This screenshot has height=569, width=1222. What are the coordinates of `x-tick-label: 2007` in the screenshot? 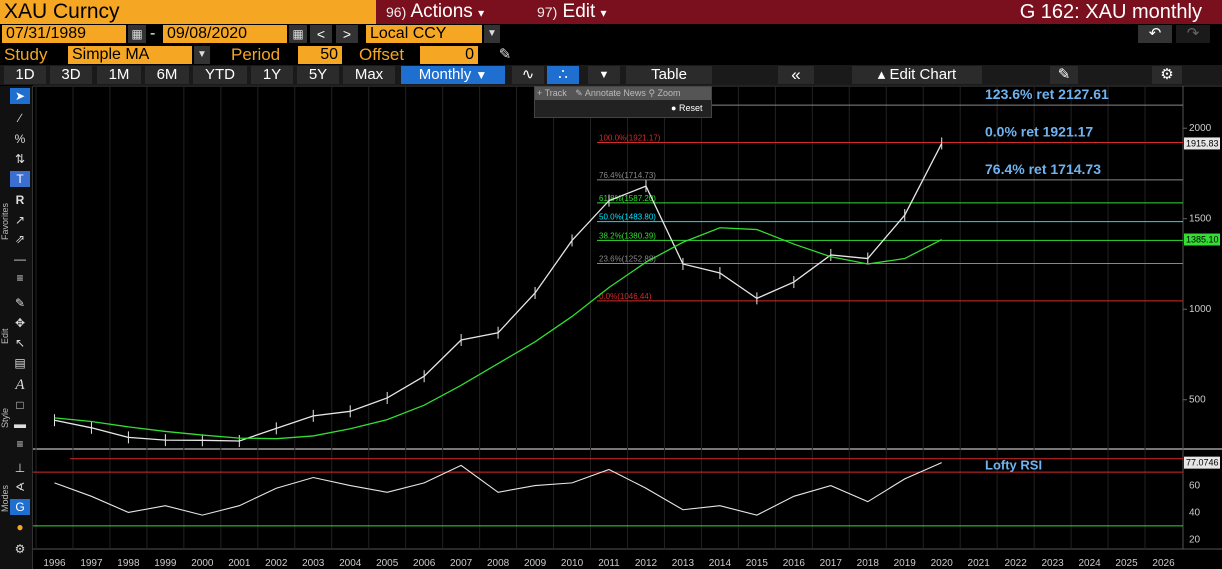 It's located at (461, 563).